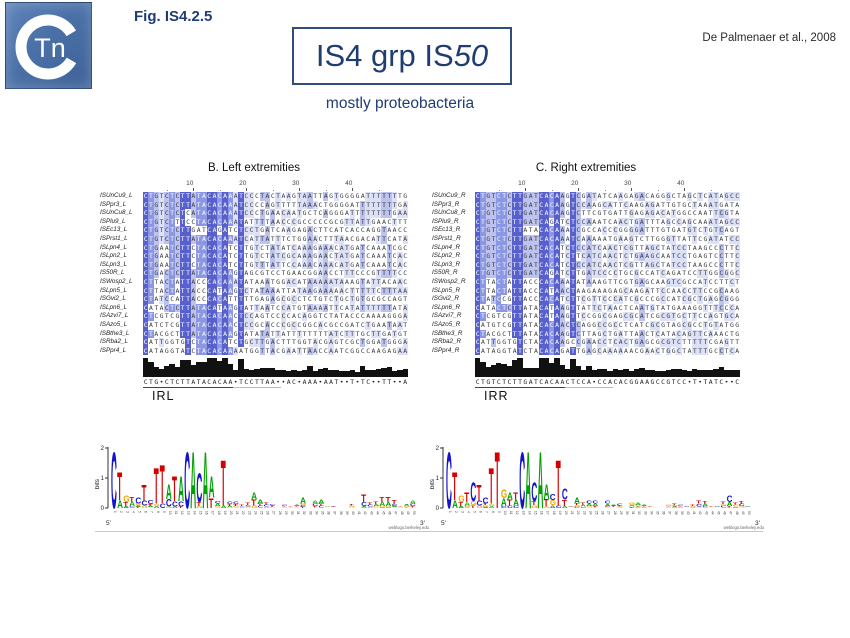 This screenshot has width=850, height=638. I want to click on ruler-tick-label: 40, so click(349, 183).